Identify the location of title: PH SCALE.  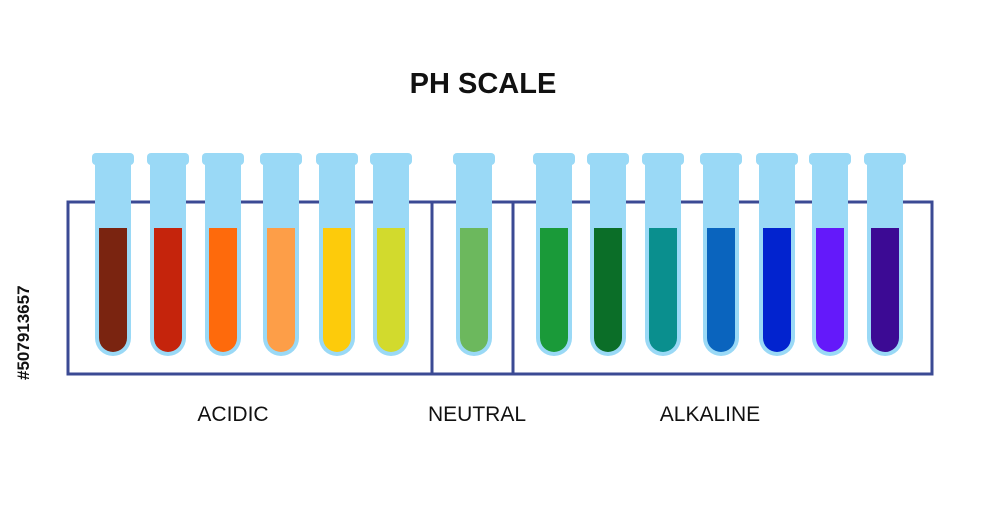
(483, 84).